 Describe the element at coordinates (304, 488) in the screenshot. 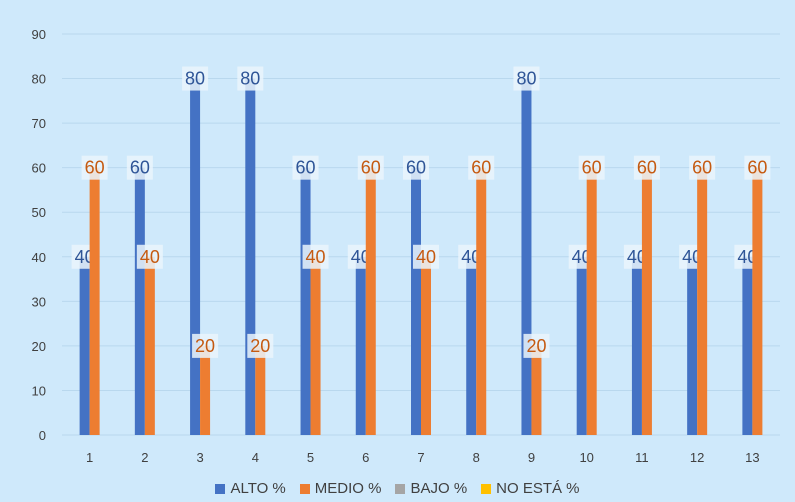

I see `legend-swatch-medio` at that location.